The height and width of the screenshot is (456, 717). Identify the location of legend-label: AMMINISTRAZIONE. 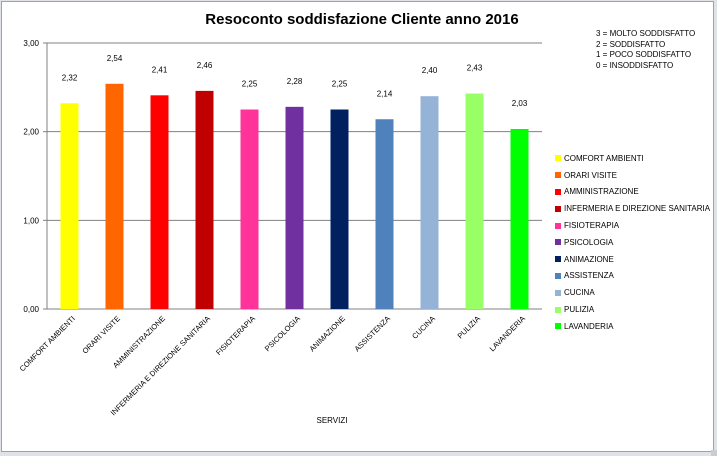
(601, 192).